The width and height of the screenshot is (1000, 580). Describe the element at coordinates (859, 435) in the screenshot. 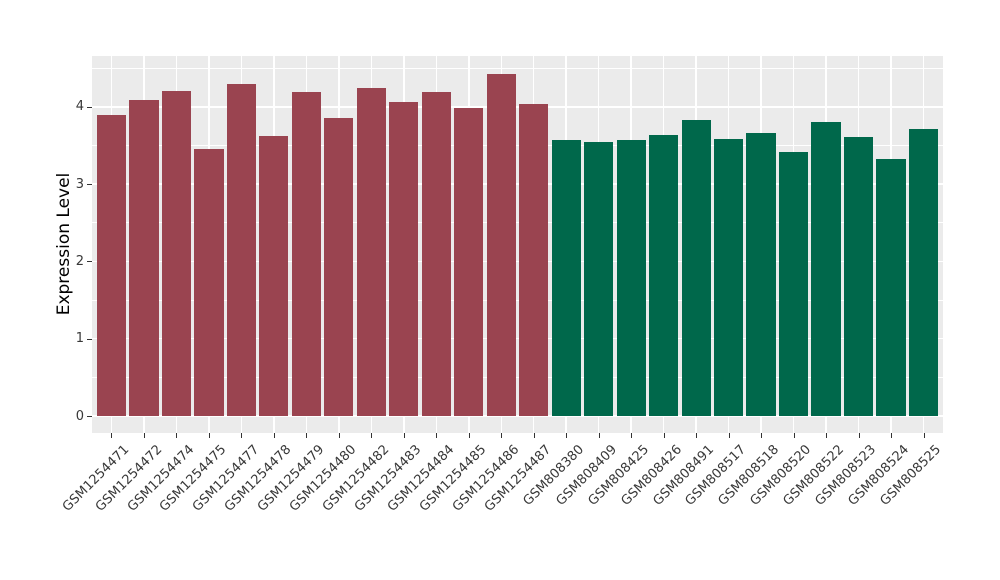

I see `x-tick-GSM808523` at that location.